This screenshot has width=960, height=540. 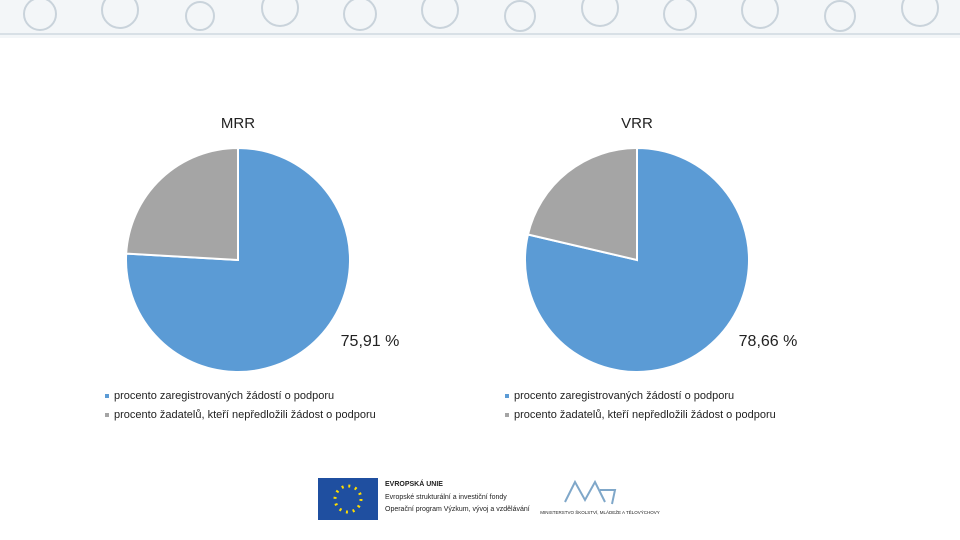 I want to click on chart-title: MRR, so click(x=238, y=123).